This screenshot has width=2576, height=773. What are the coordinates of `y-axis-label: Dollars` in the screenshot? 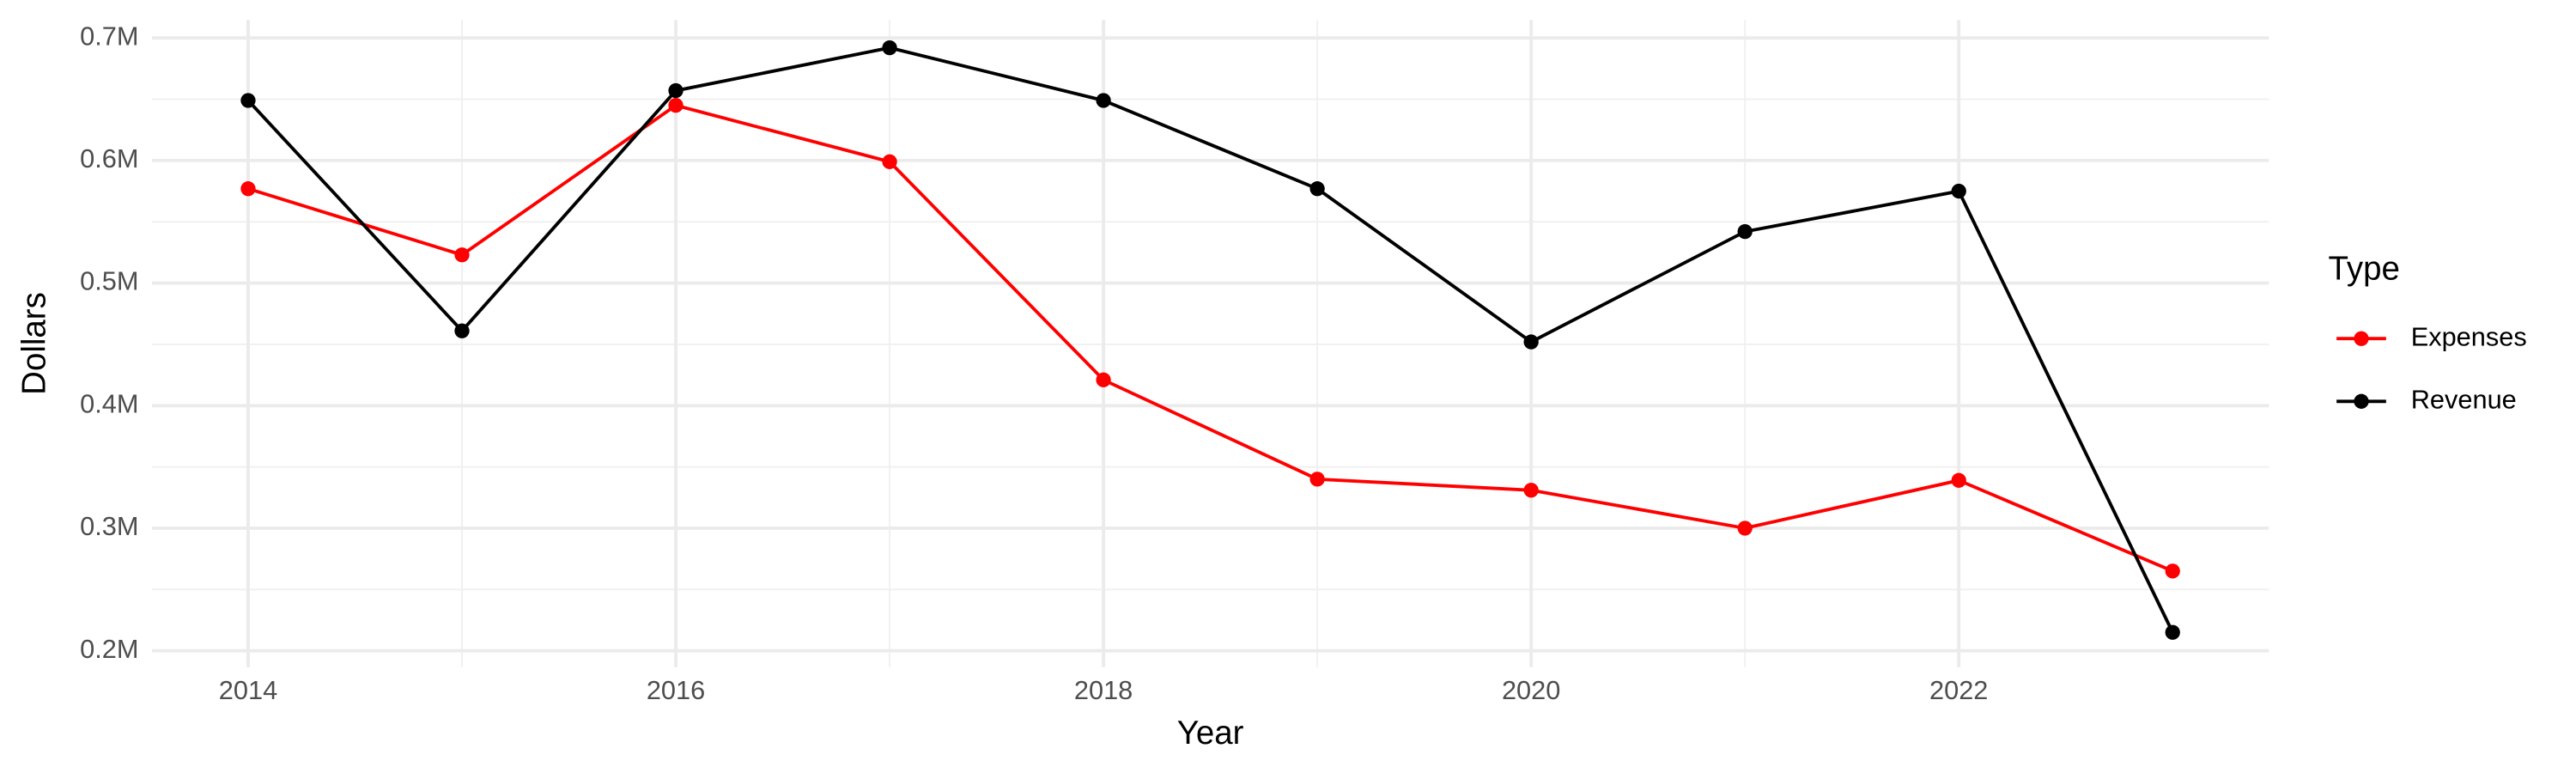 It's located at (33, 343).